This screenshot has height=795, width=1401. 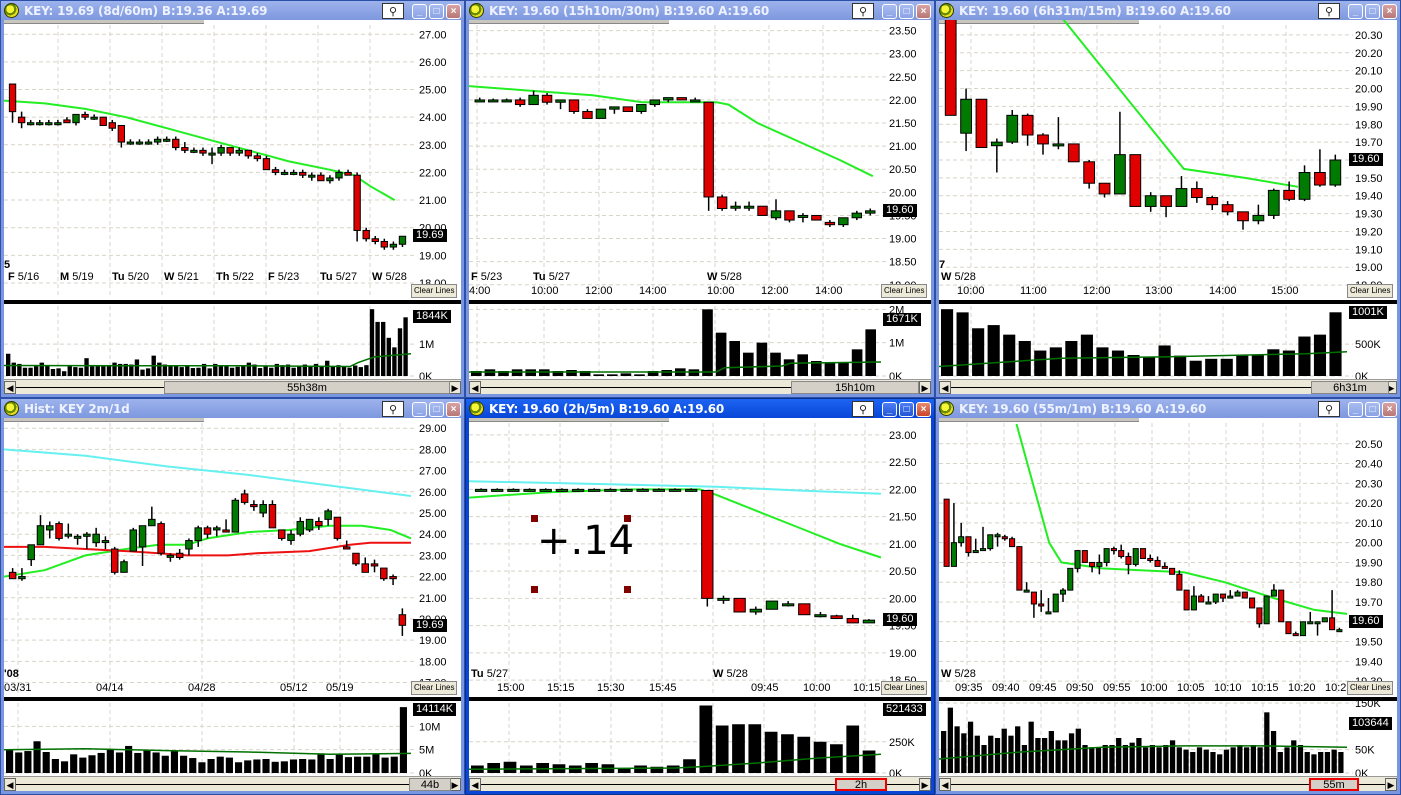 I want to click on time-scrollbar: ◀ ▶ 55m, so click(x=1168, y=783).